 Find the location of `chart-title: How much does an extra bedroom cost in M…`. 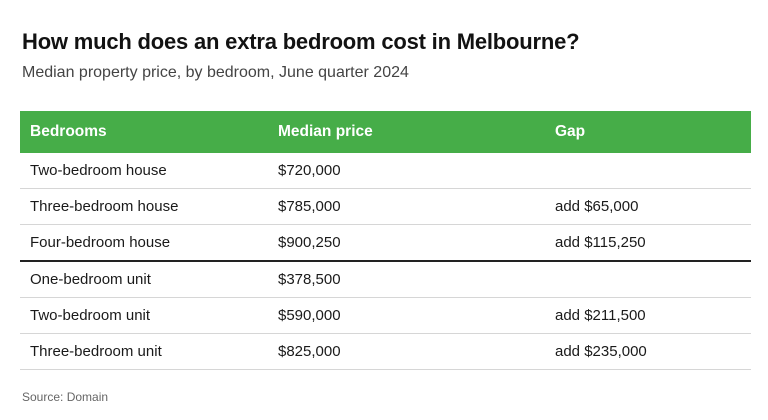

chart-title: How much does an extra bedroom cost in M… is located at coordinates (301, 41).